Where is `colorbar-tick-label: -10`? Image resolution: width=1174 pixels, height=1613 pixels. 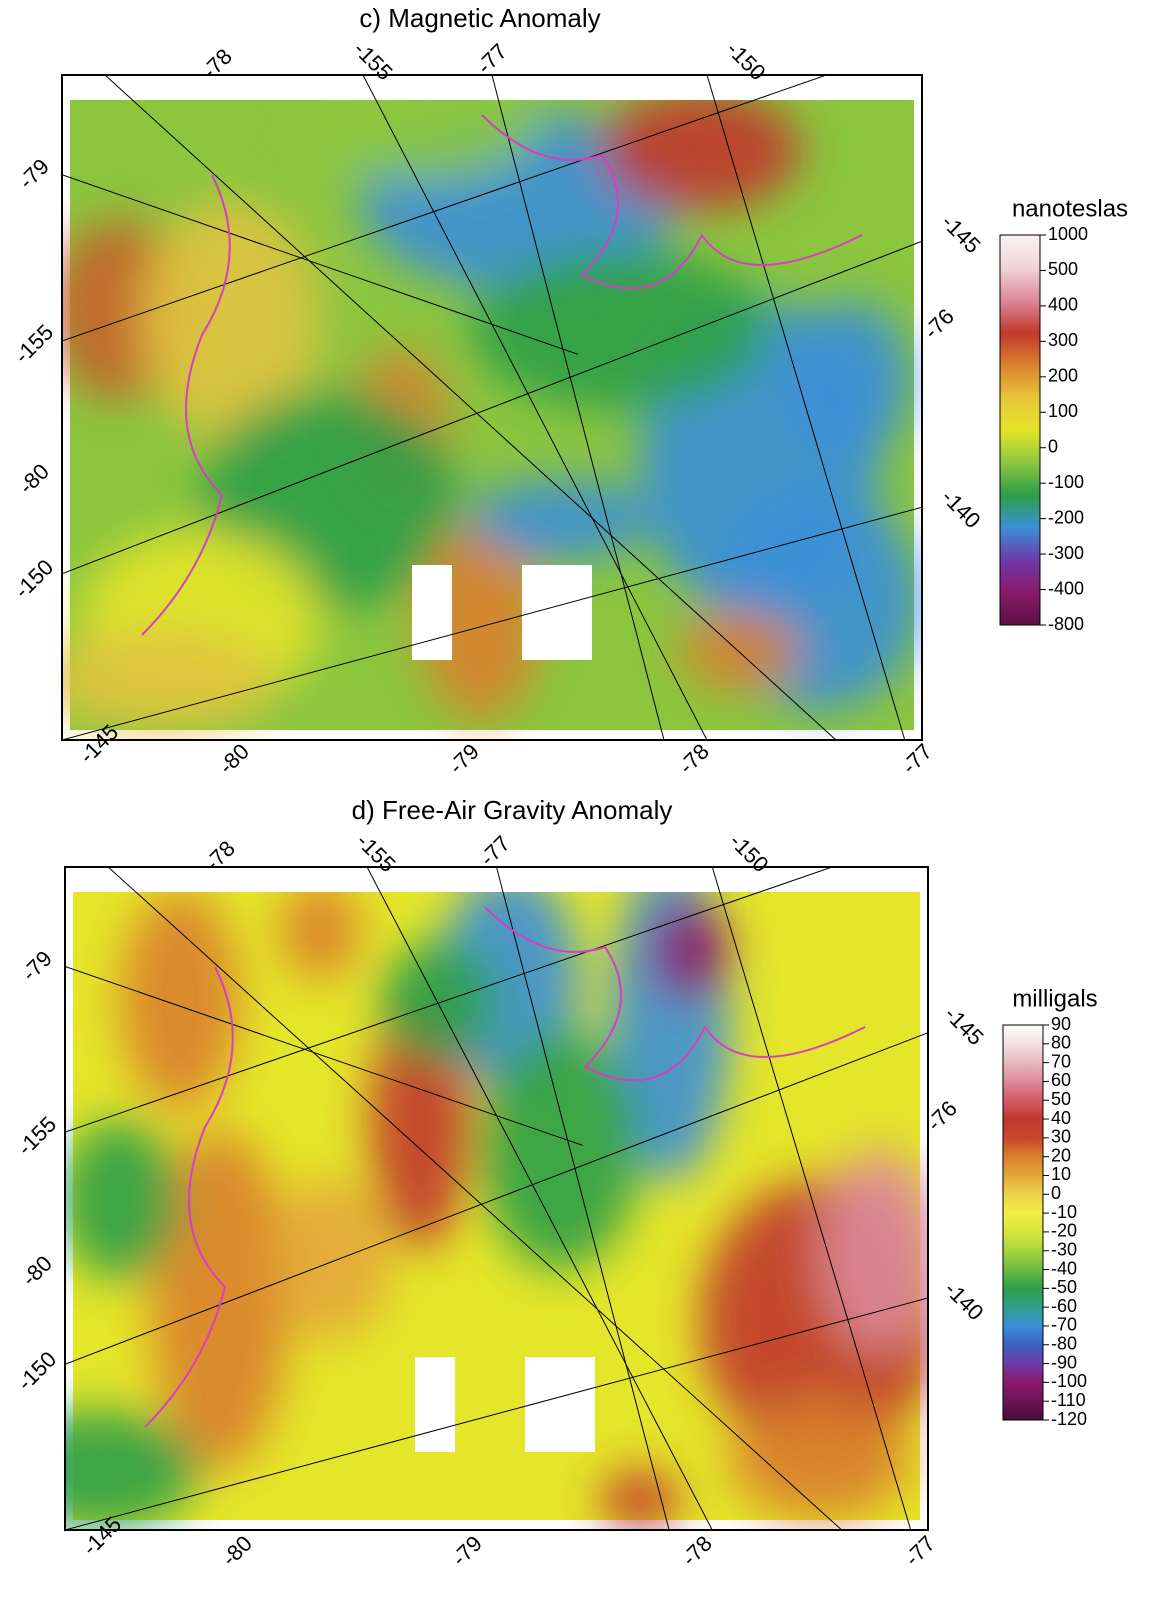
colorbar-tick-label: -10 is located at coordinates (1064, 1212).